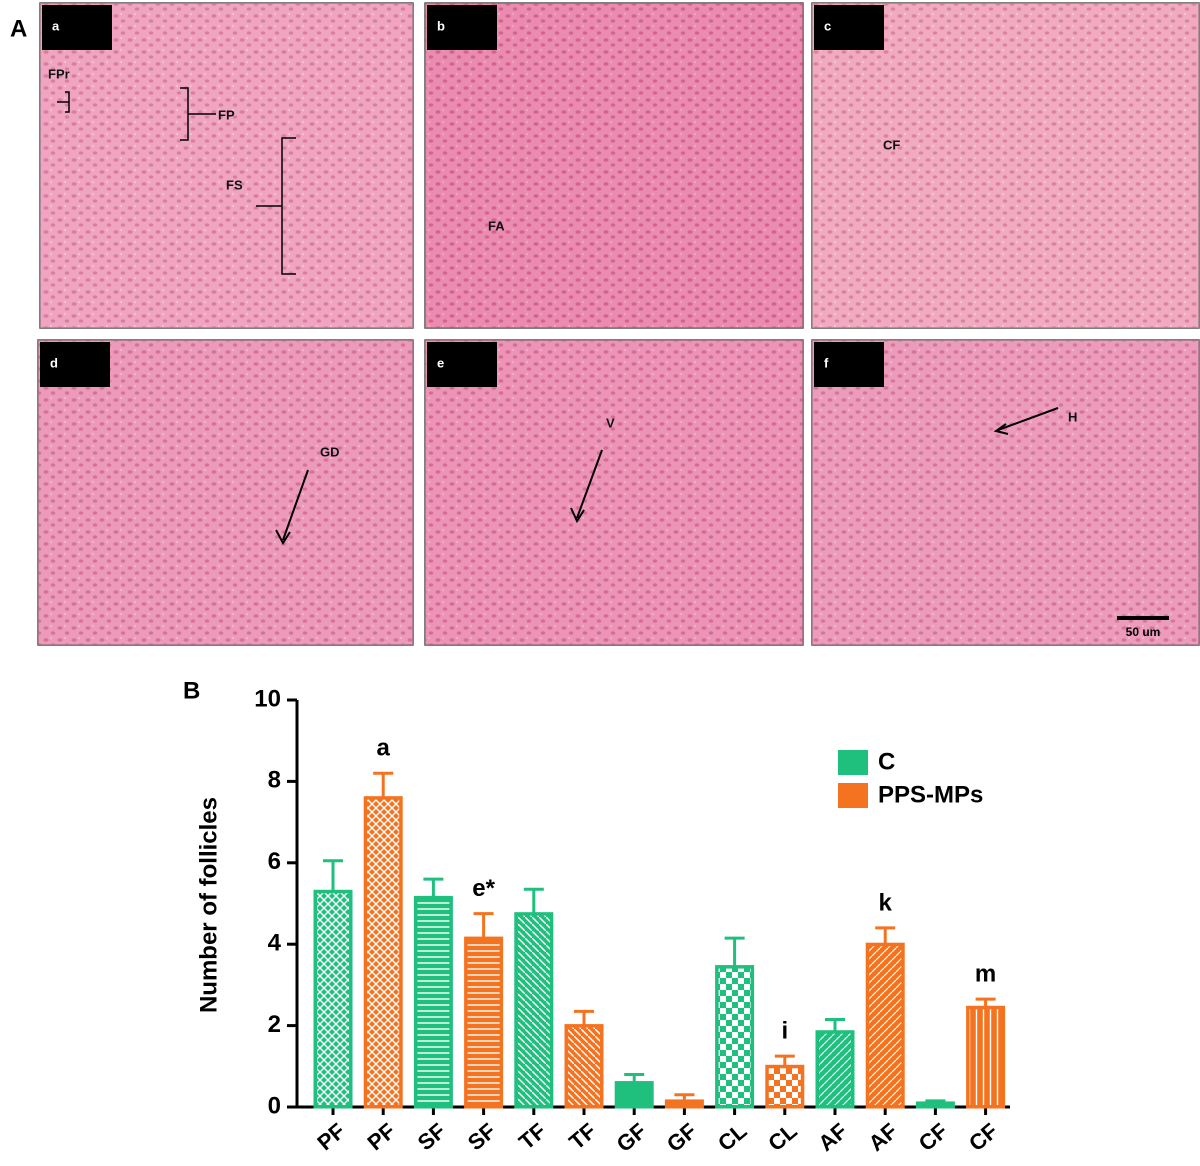 Image resolution: width=1200 pixels, height=1166 pixels. What do you see at coordinates (891, 144) in the screenshot?
I see `annotation: CF` at bounding box center [891, 144].